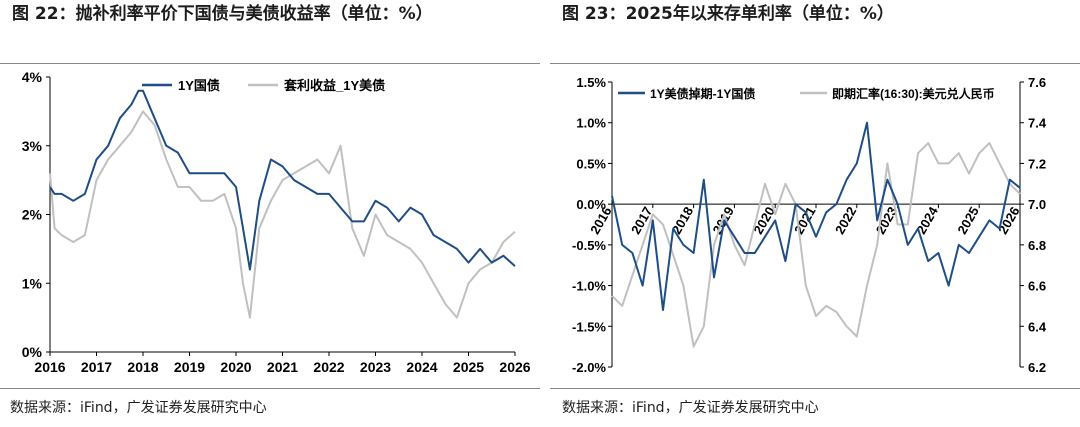 The width and height of the screenshot is (1080, 427). What do you see at coordinates (1037, 204) in the screenshot?
I see `right-y-tick-label: 7.0` at bounding box center [1037, 204].